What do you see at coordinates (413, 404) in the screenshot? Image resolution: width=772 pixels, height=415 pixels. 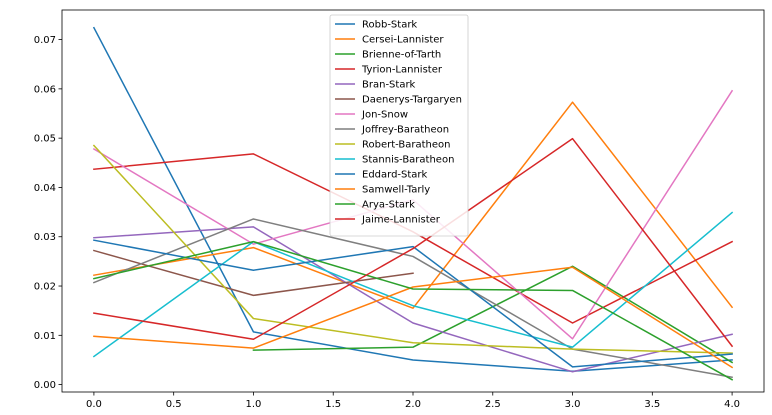 I see `x-tick-label: 2.0` at bounding box center [413, 404].